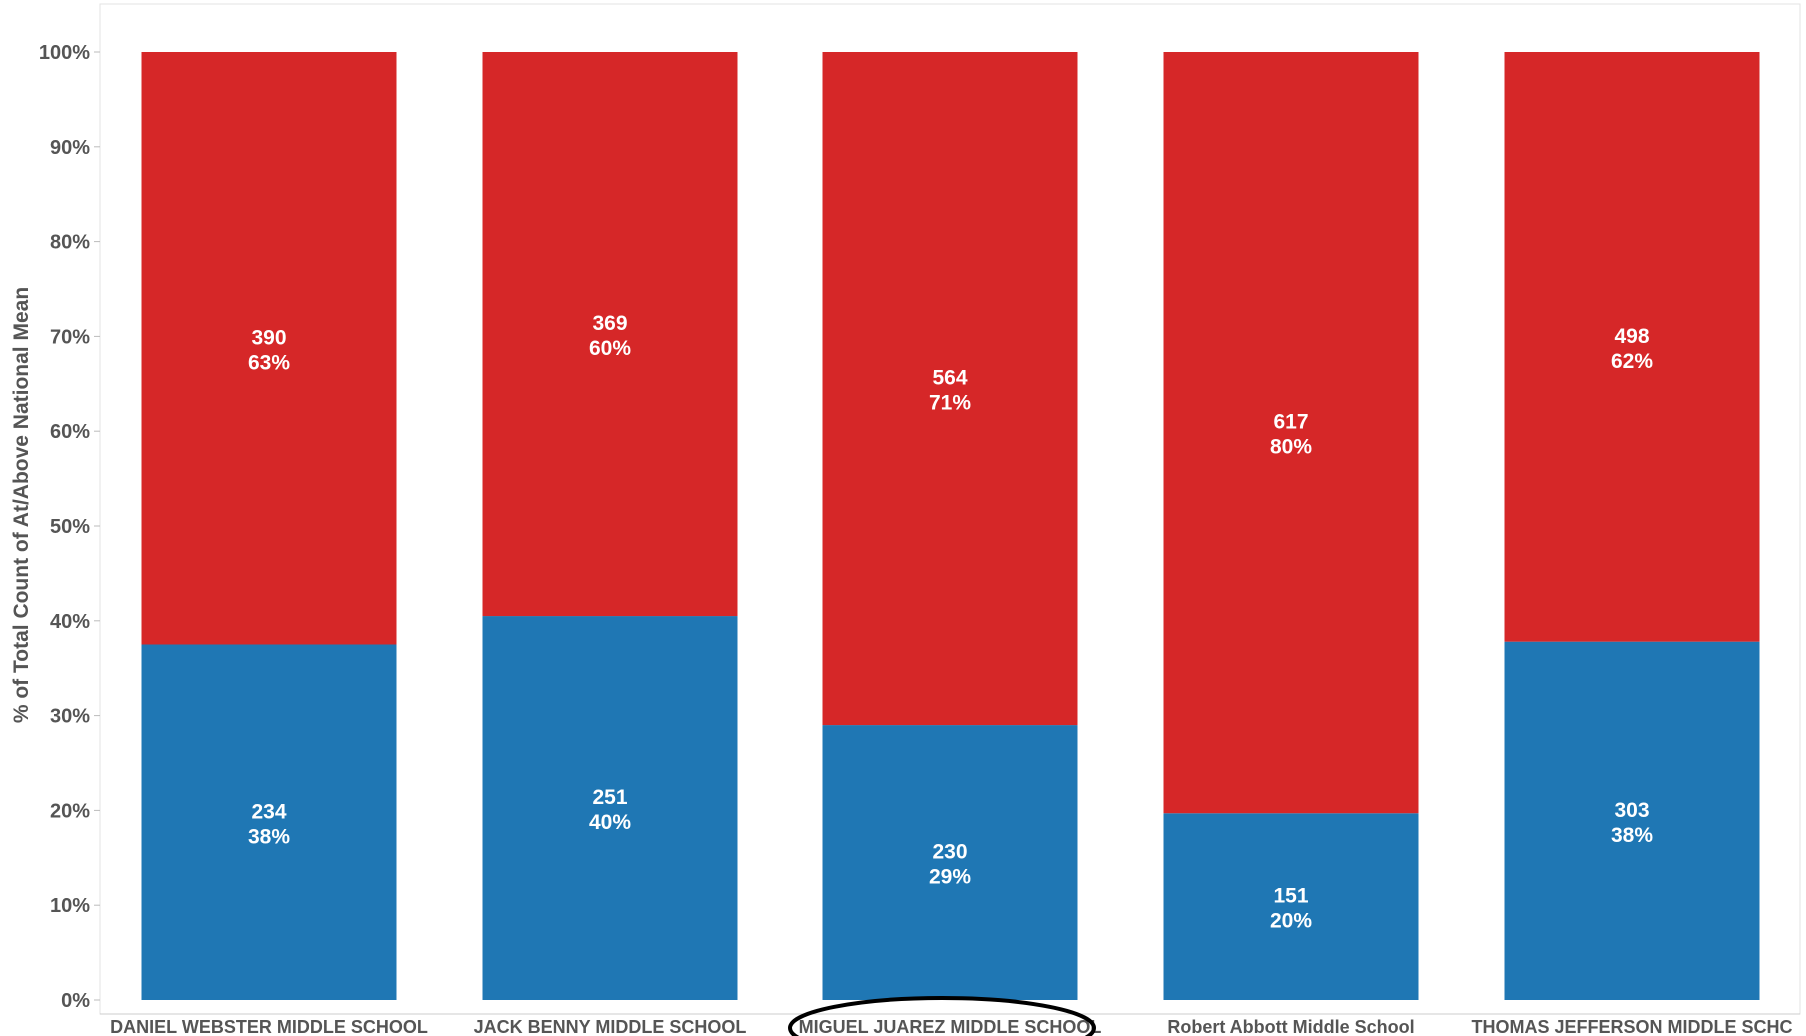 The width and height of the screenshot is (1806, 1036). Describe the element at coordinates (70, 243) in the screenshot. I see `y-tick-label: 80%` at that location.